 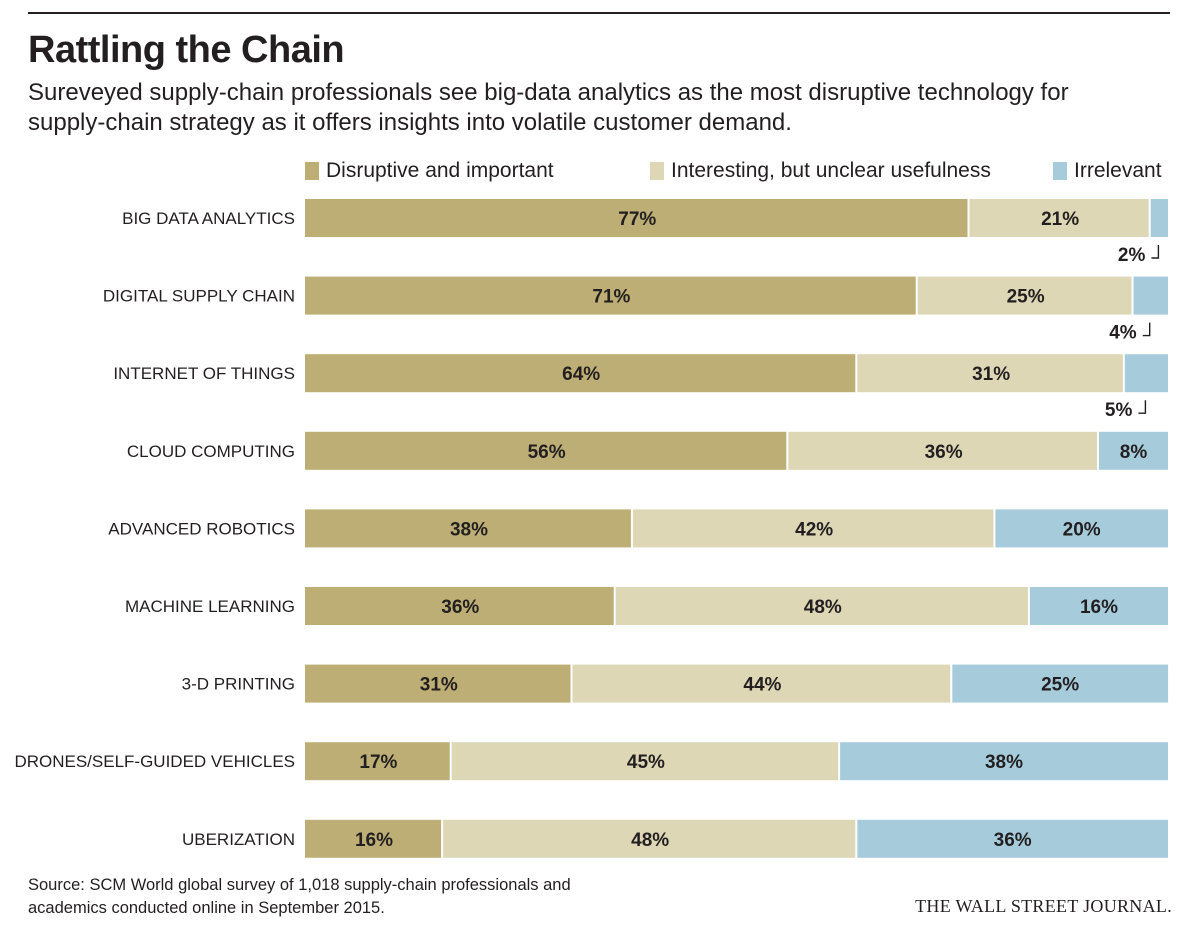 I want to click on category-label-digital-supply-chain: DIGITAL SUPPLY CHAIN, so click(x=199, y=296).